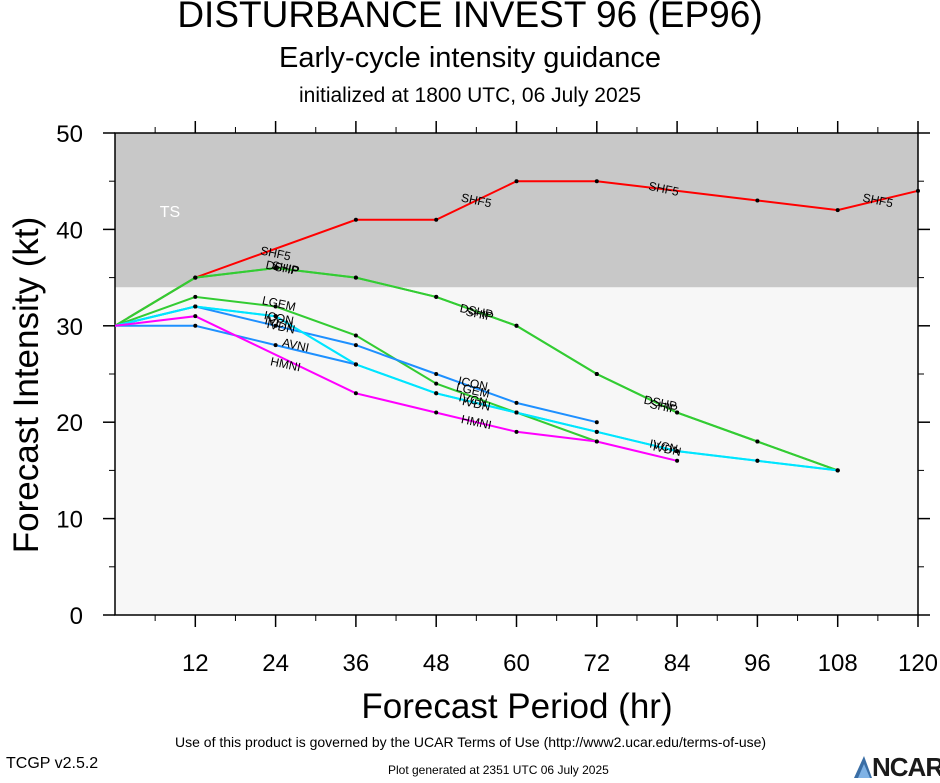 The height and width of the screenshot is (783, 940). What do you see at coordinates (170, 212) in the screenshot?
I see `band-label: TS` at bounding box center [170, 212].